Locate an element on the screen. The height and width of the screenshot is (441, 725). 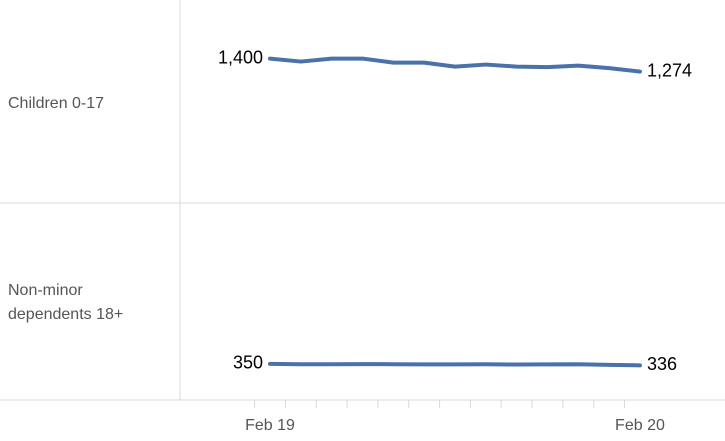
data-label: 336 is located at coordinates (662, 364).